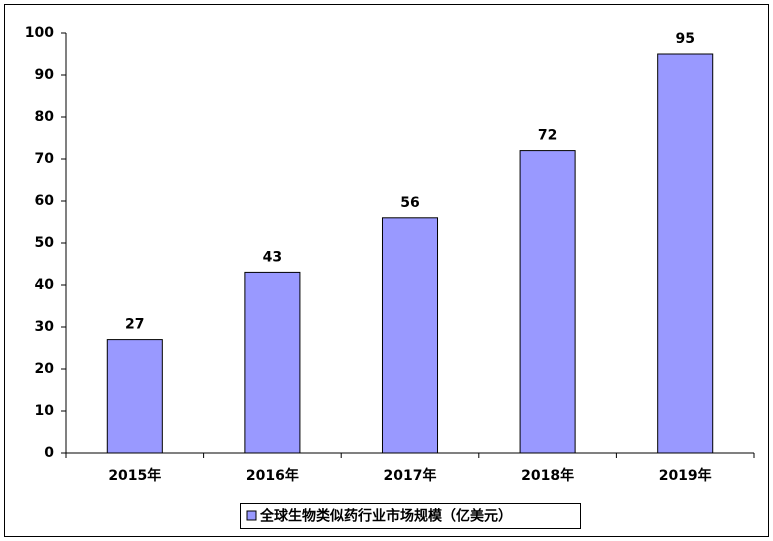  What do you see at coordinates (45, 285) in the screenshot?
I see `y-tick-label: 40` at bounding box center [45, 285].